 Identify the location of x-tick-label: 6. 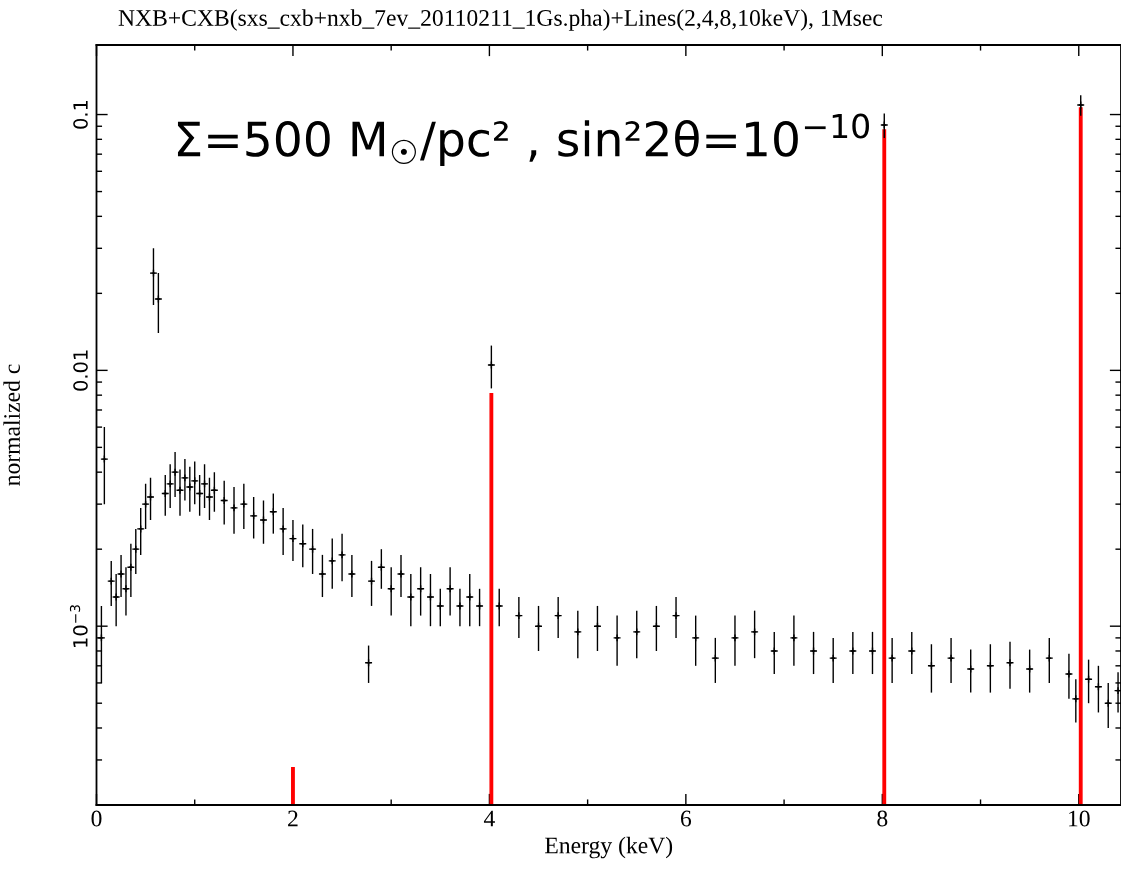
(686, 818).